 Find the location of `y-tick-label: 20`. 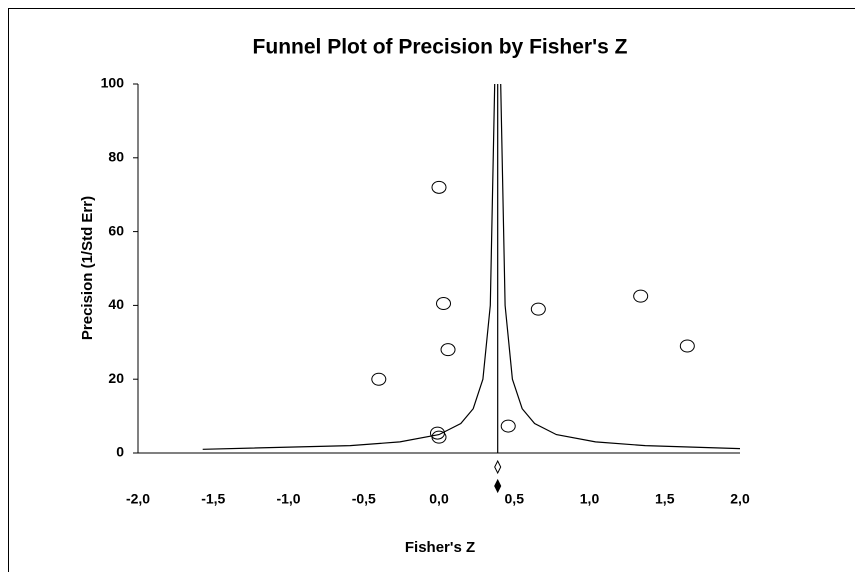

y-tick-label: 20 is located at coordinates (116, 378).